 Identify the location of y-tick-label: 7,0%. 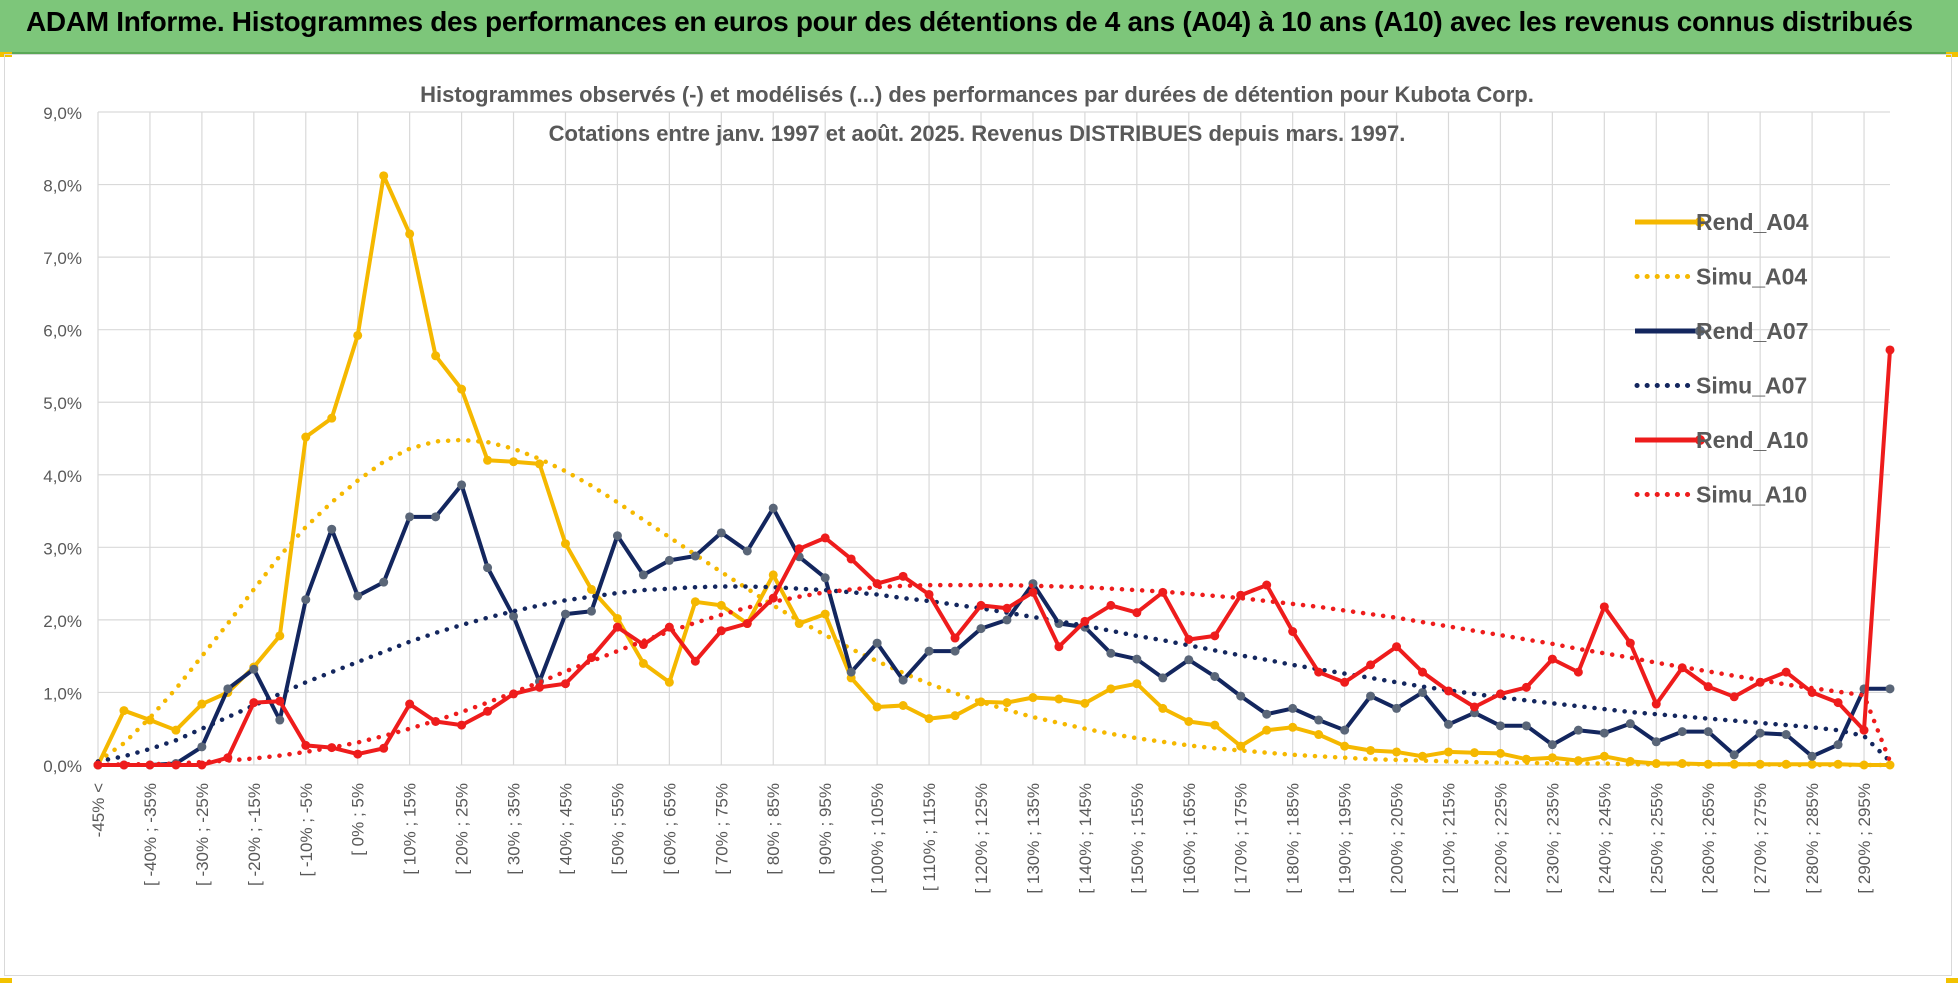
(62, 258).